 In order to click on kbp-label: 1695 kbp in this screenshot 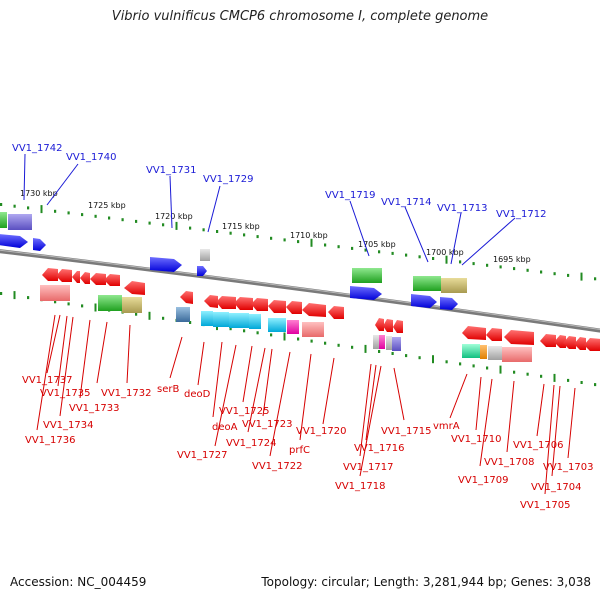, I will do `click(512, 259)`.